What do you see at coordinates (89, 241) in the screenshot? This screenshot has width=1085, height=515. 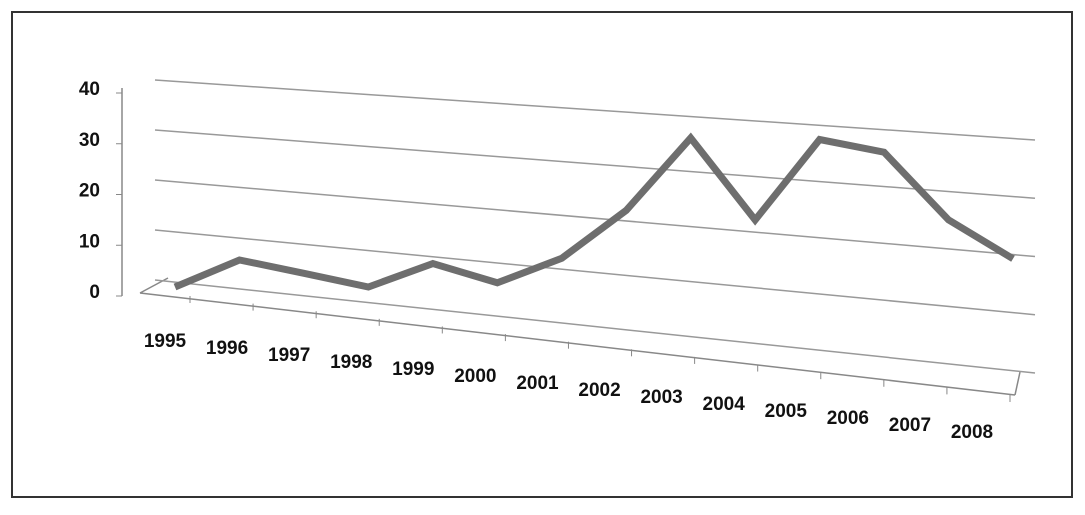 I see `y-tick-label: 10` at bounding box center [89, 241].